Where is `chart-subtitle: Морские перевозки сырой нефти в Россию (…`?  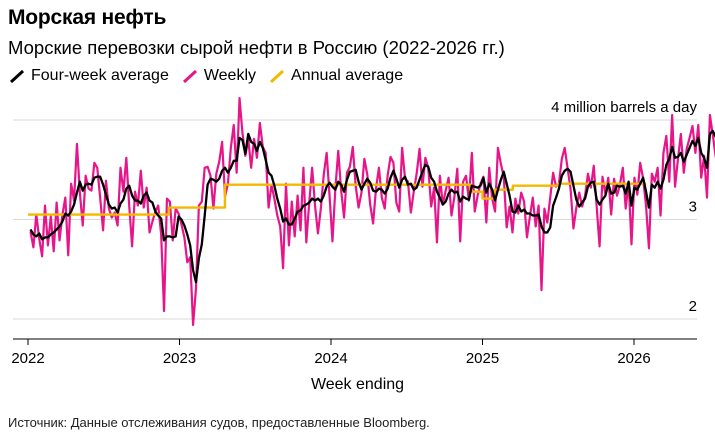
chart-subtitle: Морские перевозки сырой нефти в Россию (… is located at coordinates (256, 47).